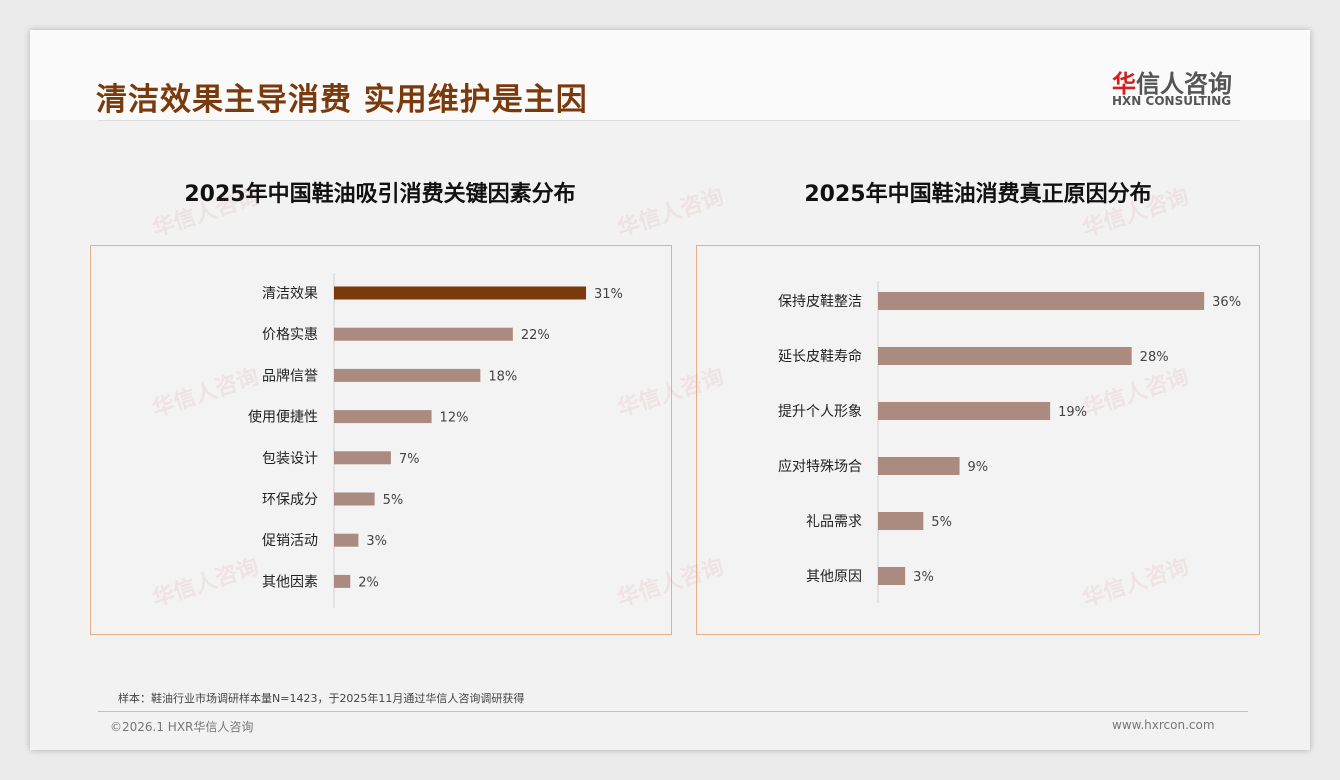  I want to click on copyright: ©2026.1 HXR华信人咨询, so click(182, 727).